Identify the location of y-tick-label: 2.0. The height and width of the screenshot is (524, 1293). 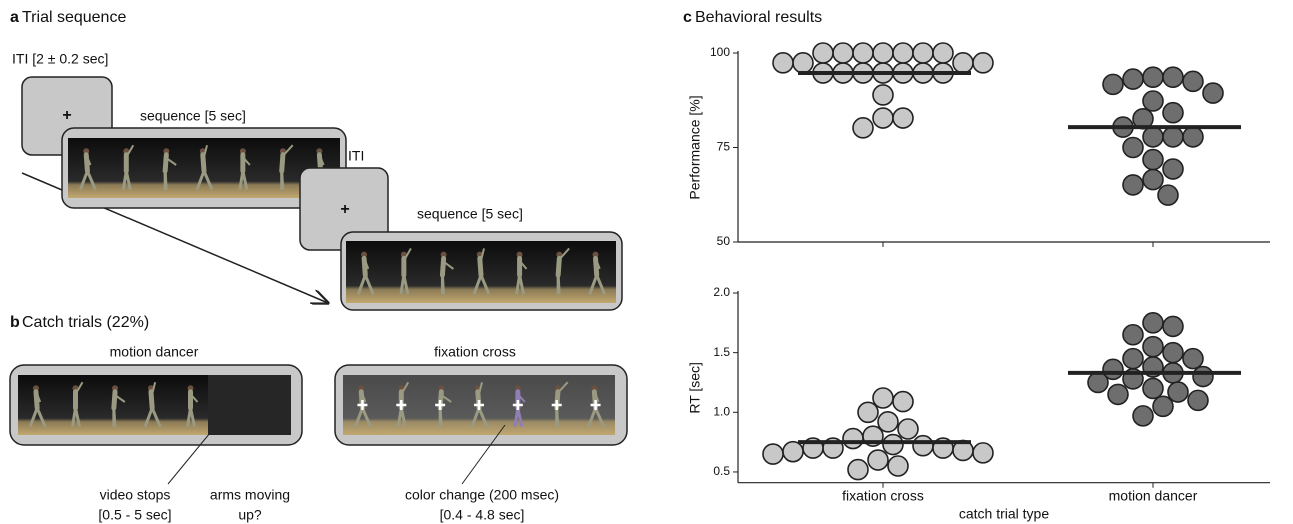
(721, 292).